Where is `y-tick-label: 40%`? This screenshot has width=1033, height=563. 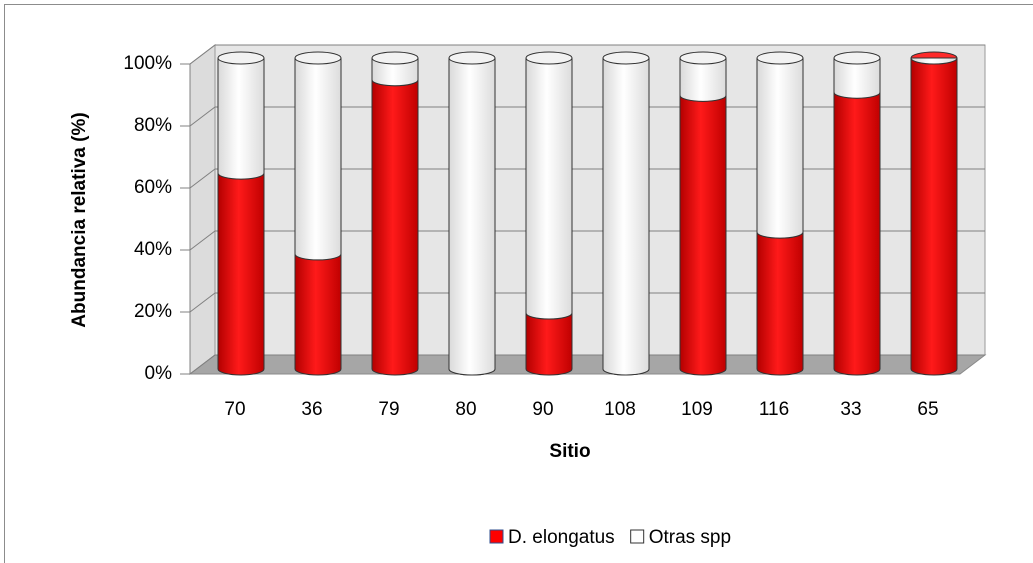 y-tick-label: 40% is located at coordinates (153, 249).